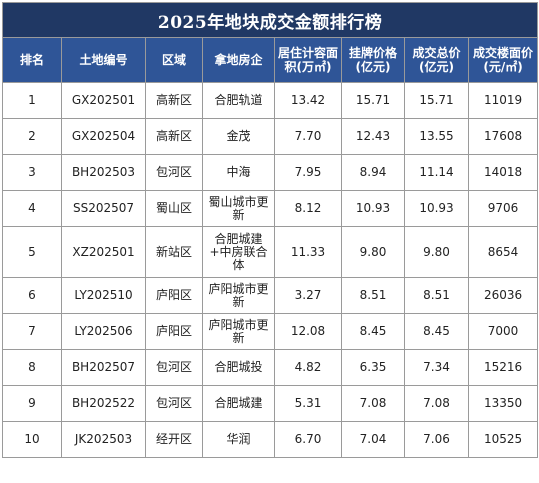 This screenshot has height=483, width=539. Describe the element at coordinates (503, 60) in the screenshot. I see `header-floor-price: 成交楼面价(元/㎡)` at that location.